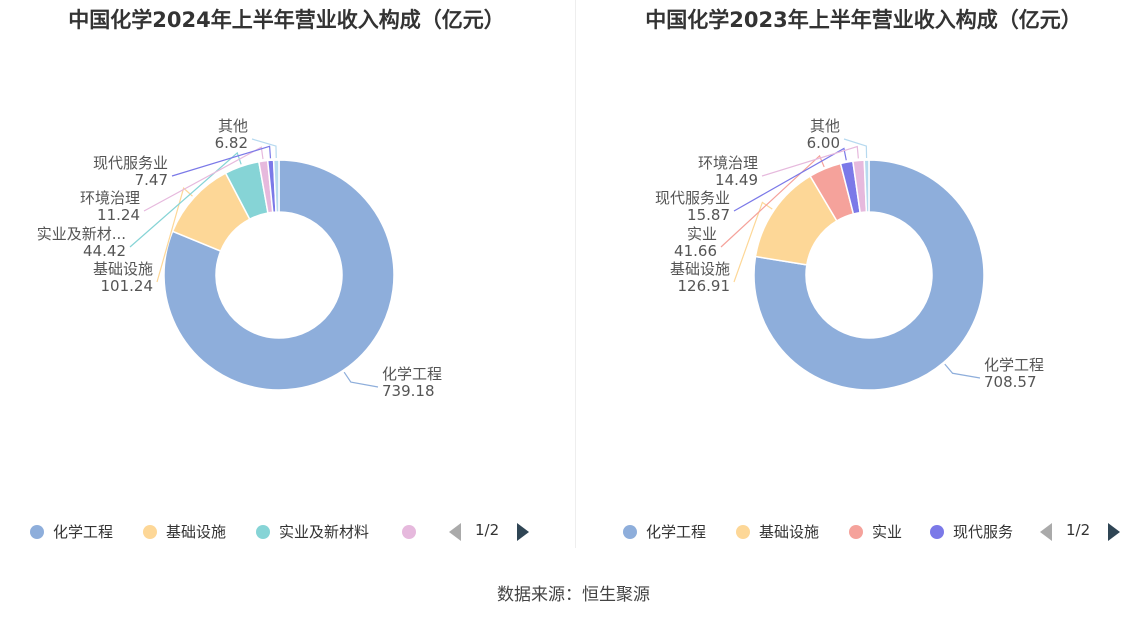 The width and height of the screenshot is (1147, 619). Describe the element at coordinates (1010, 382) in the screenshot. I see `slice-value-label: 708.57` at that location.